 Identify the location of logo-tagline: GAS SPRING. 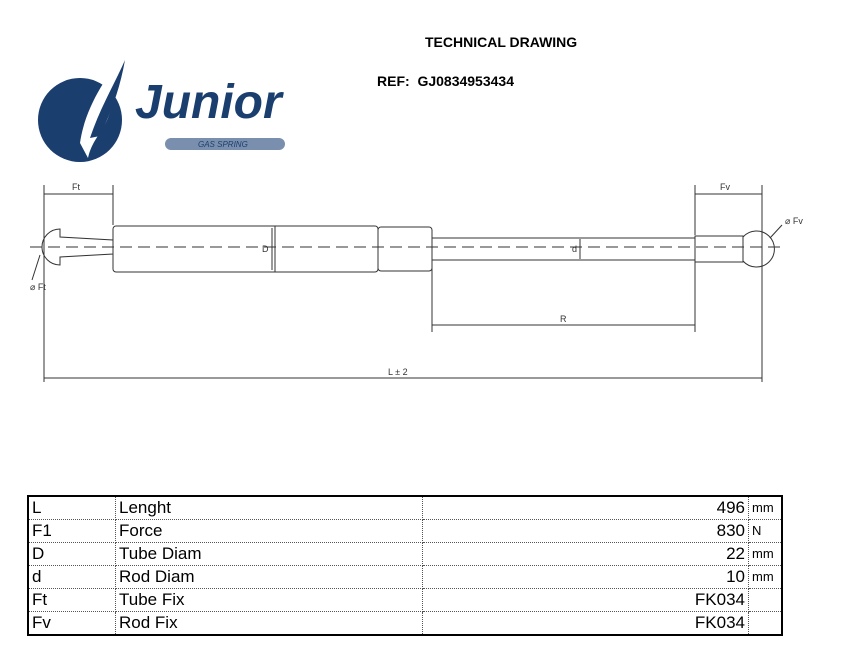
(223, 144).